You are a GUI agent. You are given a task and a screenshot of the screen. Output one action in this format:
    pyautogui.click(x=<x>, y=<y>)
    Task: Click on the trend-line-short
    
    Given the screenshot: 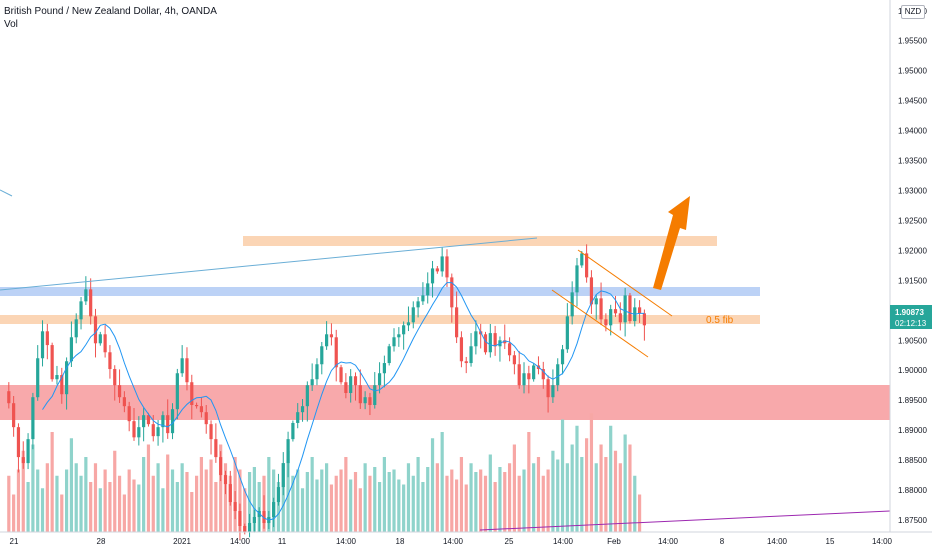 What is the action you would take?
    pyautogui.click(x=6, y=193)
    